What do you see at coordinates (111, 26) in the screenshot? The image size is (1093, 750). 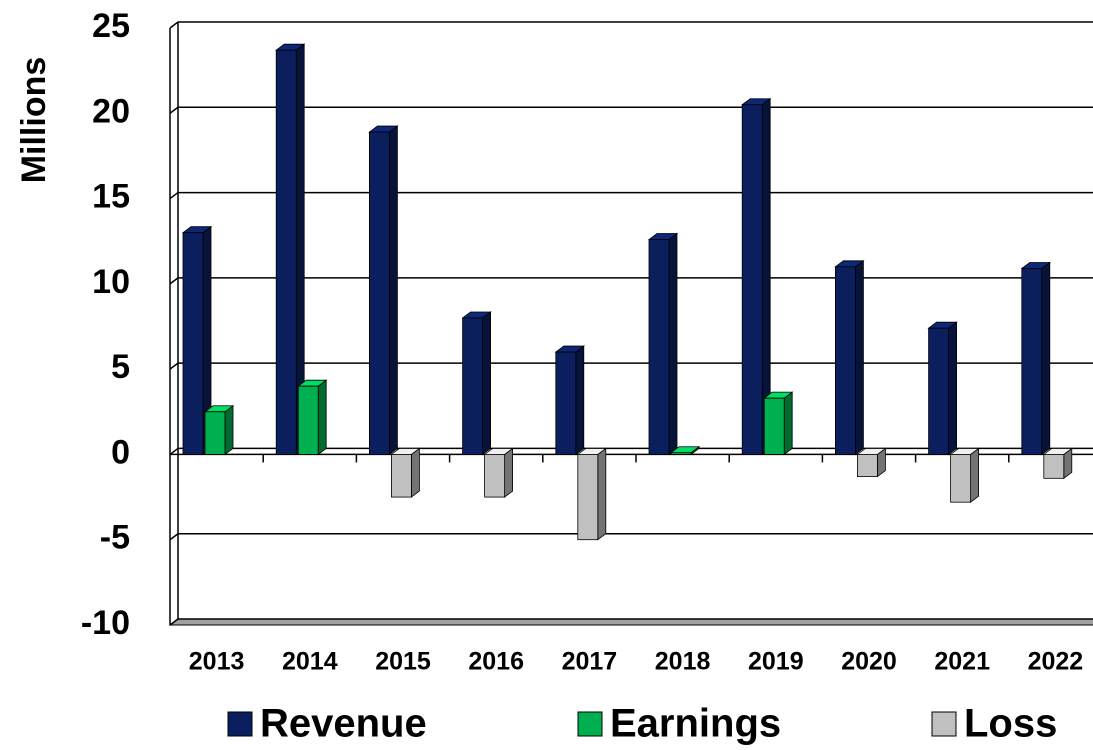 I see `y-tick-label: 25` at bounding box center [111, 26].